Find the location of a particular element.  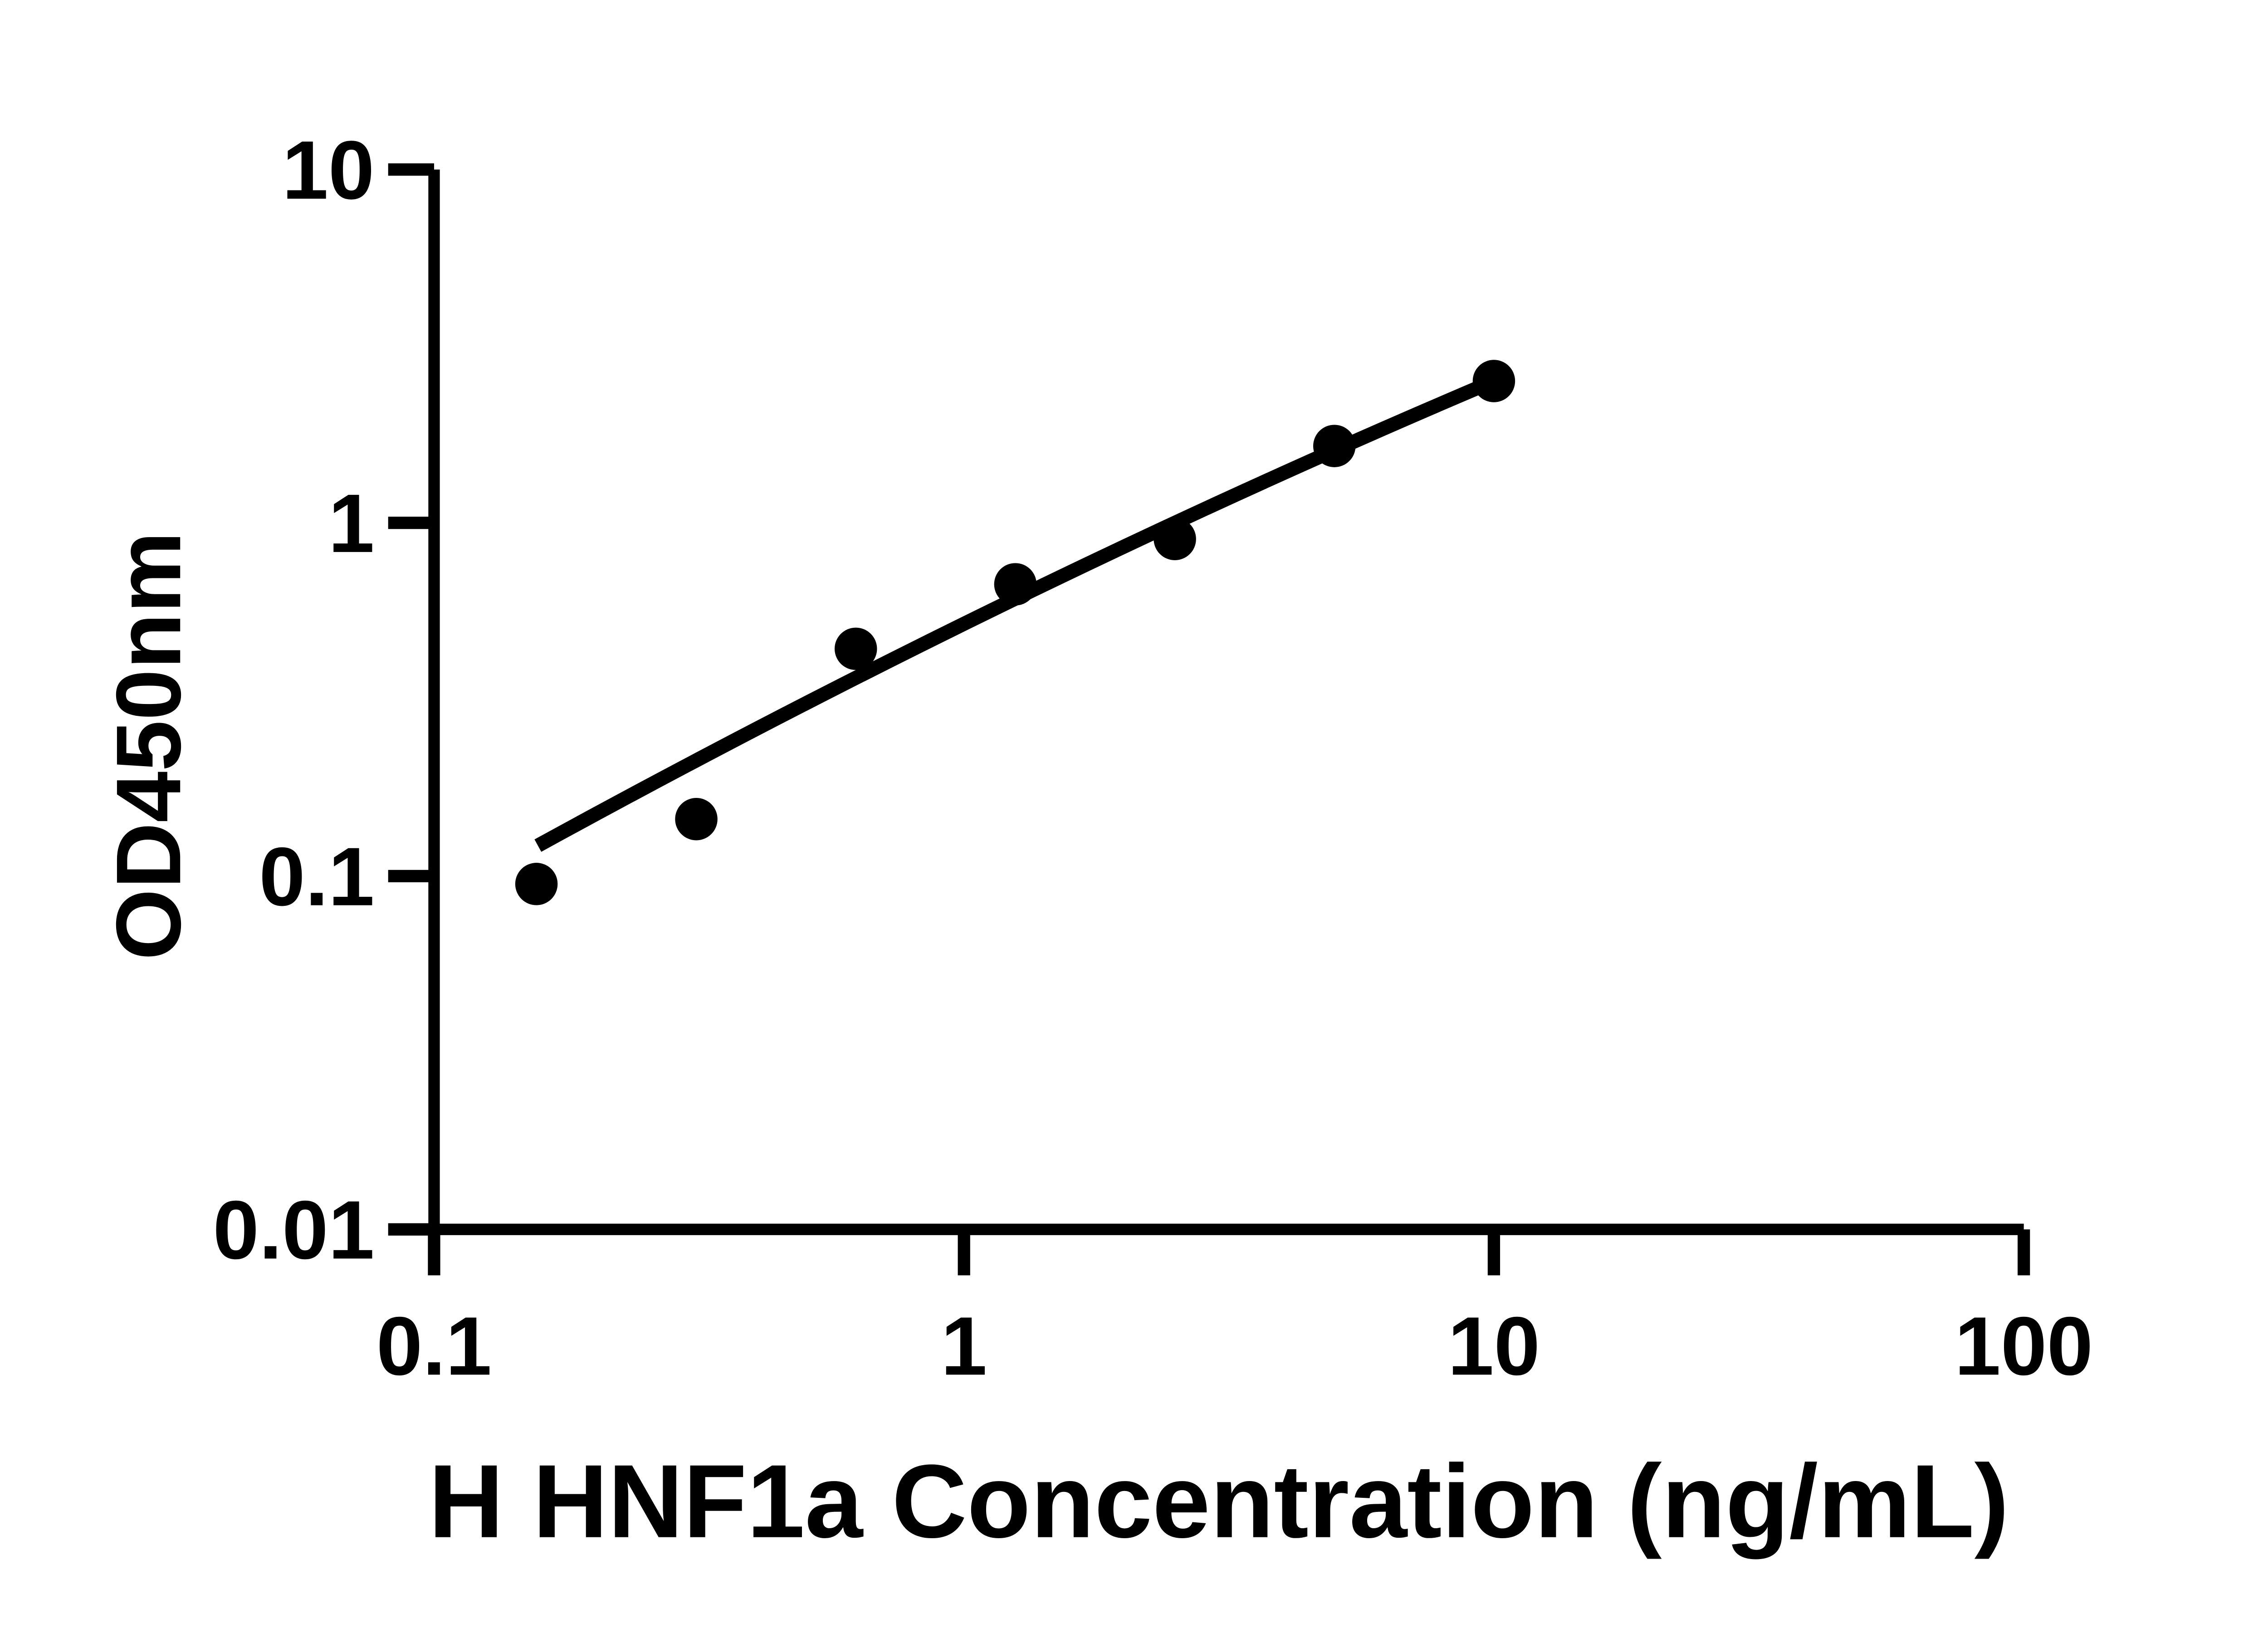

y-tick-label: 1 is located at coordinates (352, 523).